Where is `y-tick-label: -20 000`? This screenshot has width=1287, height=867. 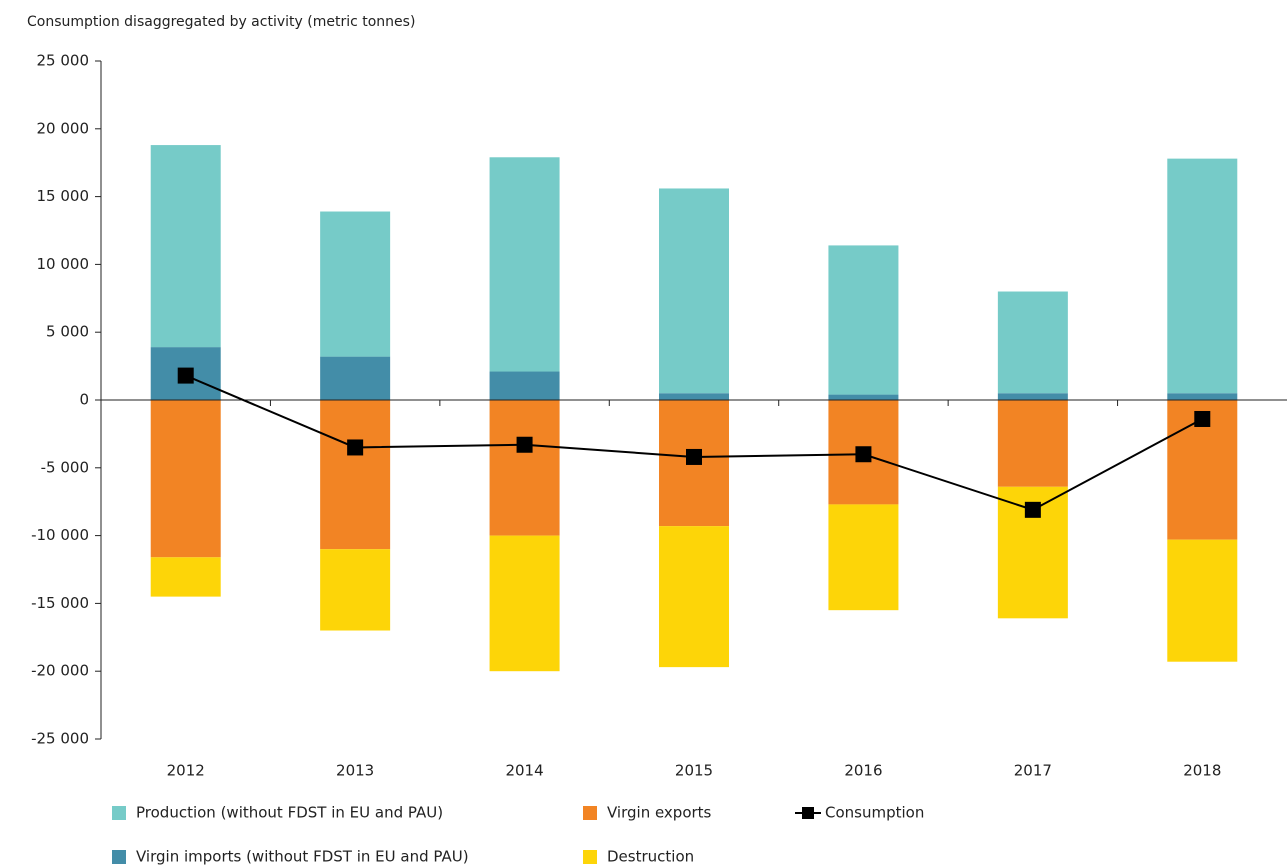 y-tick-label: -20 000 is located at coordinates (60, 671).